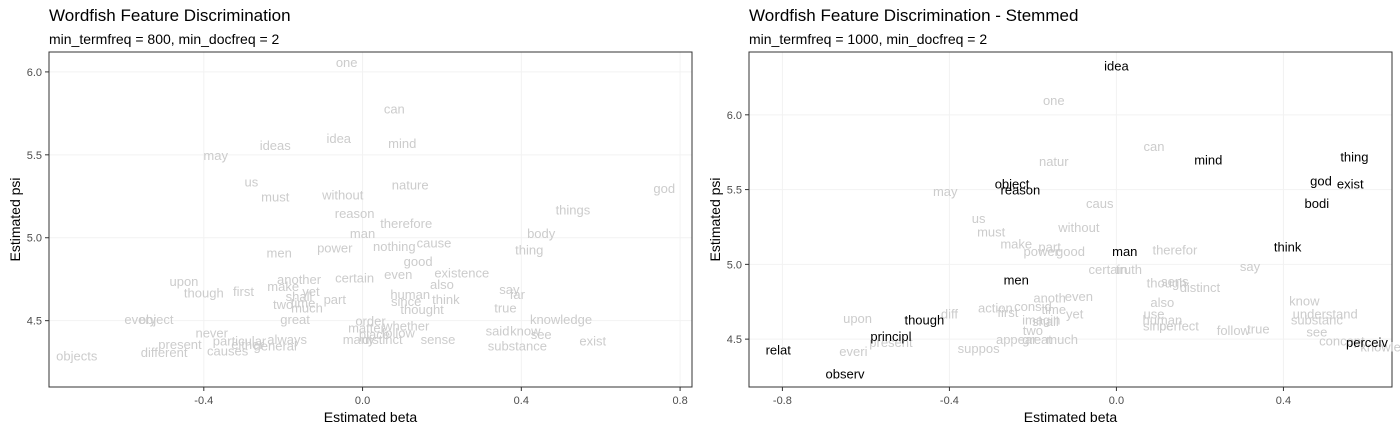 The width and height of the screenshot is (1400, 432). I want to click on feature-label-highlighted: bodi, so click(1317, 203).